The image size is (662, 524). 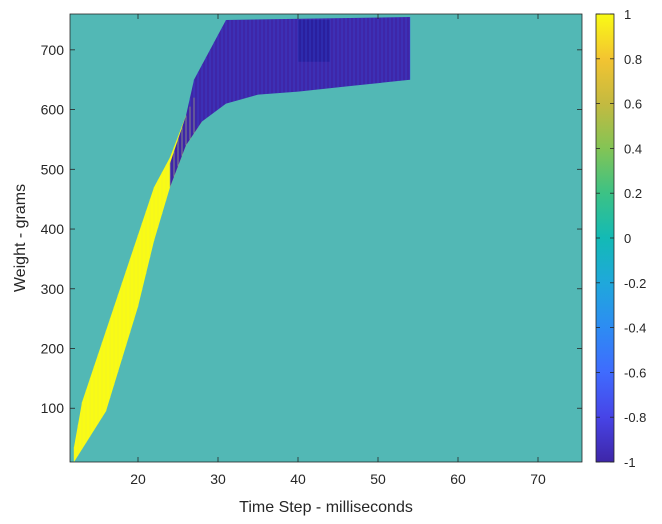 What do you see at coordinates (53, 408) in the screenshot?
I see `y-tick-label: 100` at bounding box center [53, 408].